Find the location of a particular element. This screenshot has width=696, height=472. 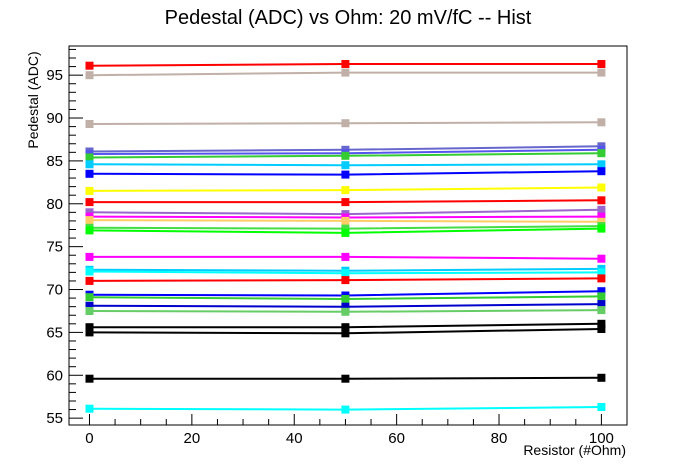

chart-title: Pedestal (ADC) vs Ohm: 20 mV/fC -- Hist is located at coordinates (348, 18).